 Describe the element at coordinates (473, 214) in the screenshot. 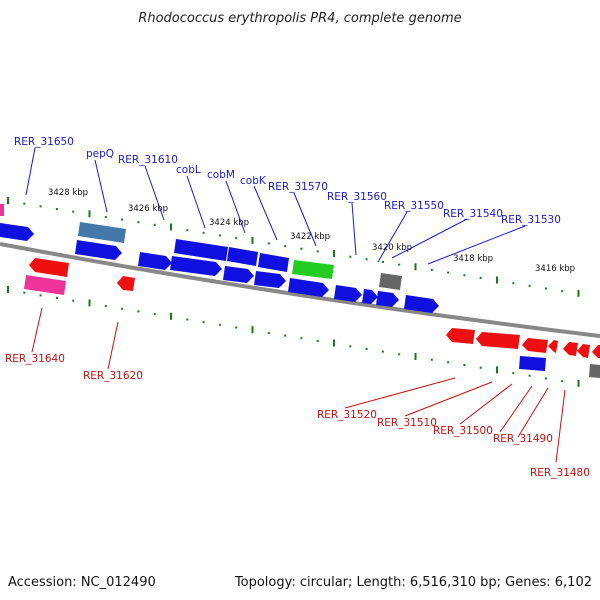

I see `gene-label-RER_31540: RER_31540` at that location.